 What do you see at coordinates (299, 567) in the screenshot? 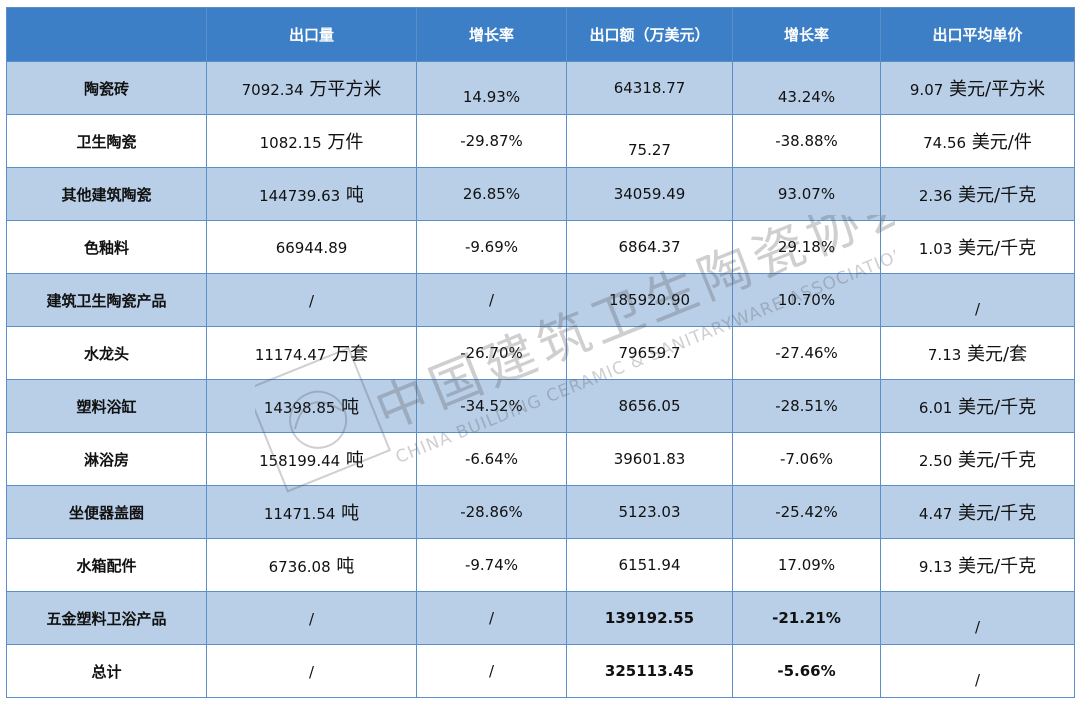
I see `row-volume: 6736.08` at bounding box center [299, 567].